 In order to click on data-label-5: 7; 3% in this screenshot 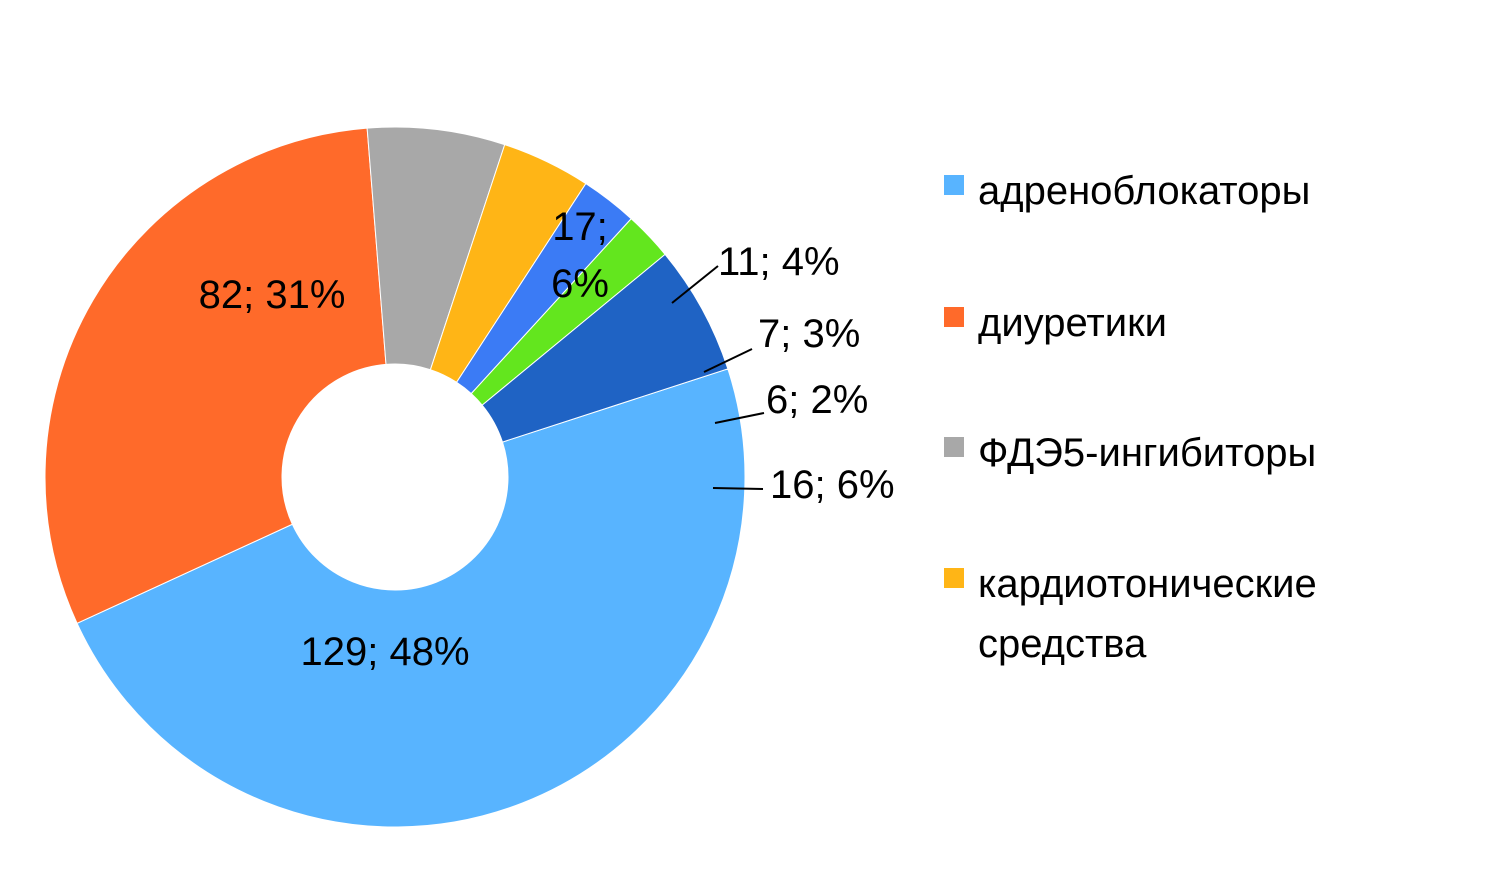, I will do `click(809, 334)`.